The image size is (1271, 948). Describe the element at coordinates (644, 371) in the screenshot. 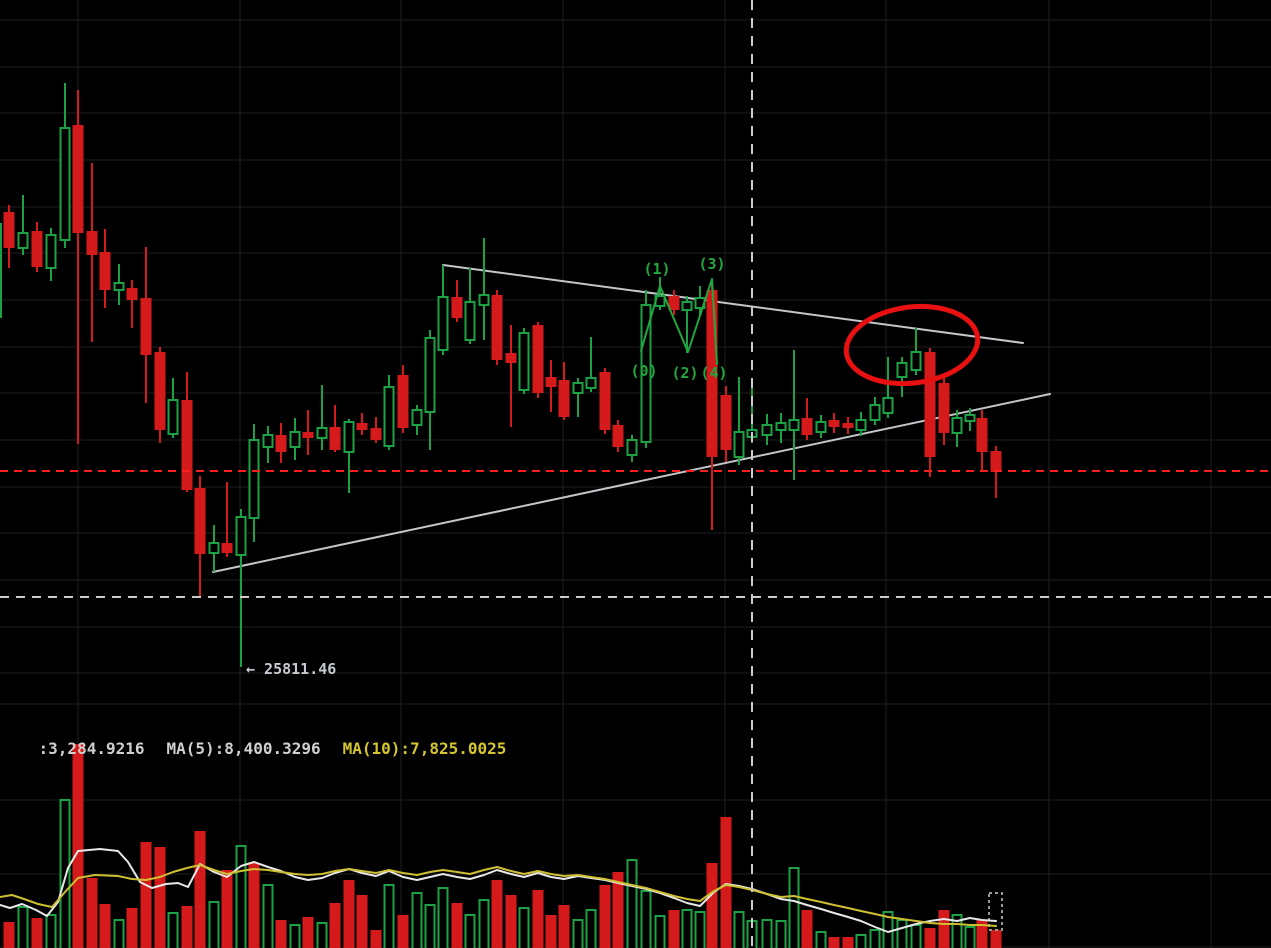

I see `elliott-wave-label-0: (0)` at that location.